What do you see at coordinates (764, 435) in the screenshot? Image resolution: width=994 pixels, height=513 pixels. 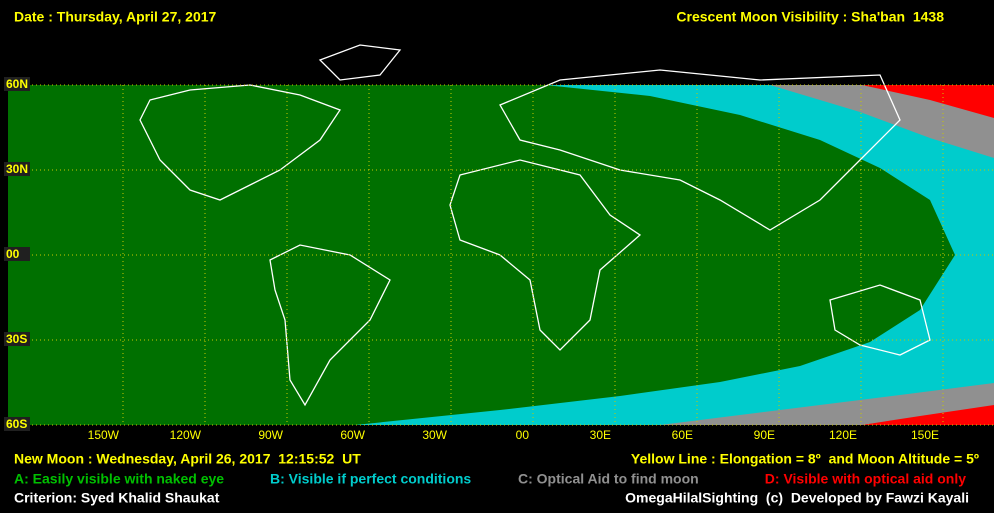 I see `longitude-label: 90E` at bounding box center [764, 435].